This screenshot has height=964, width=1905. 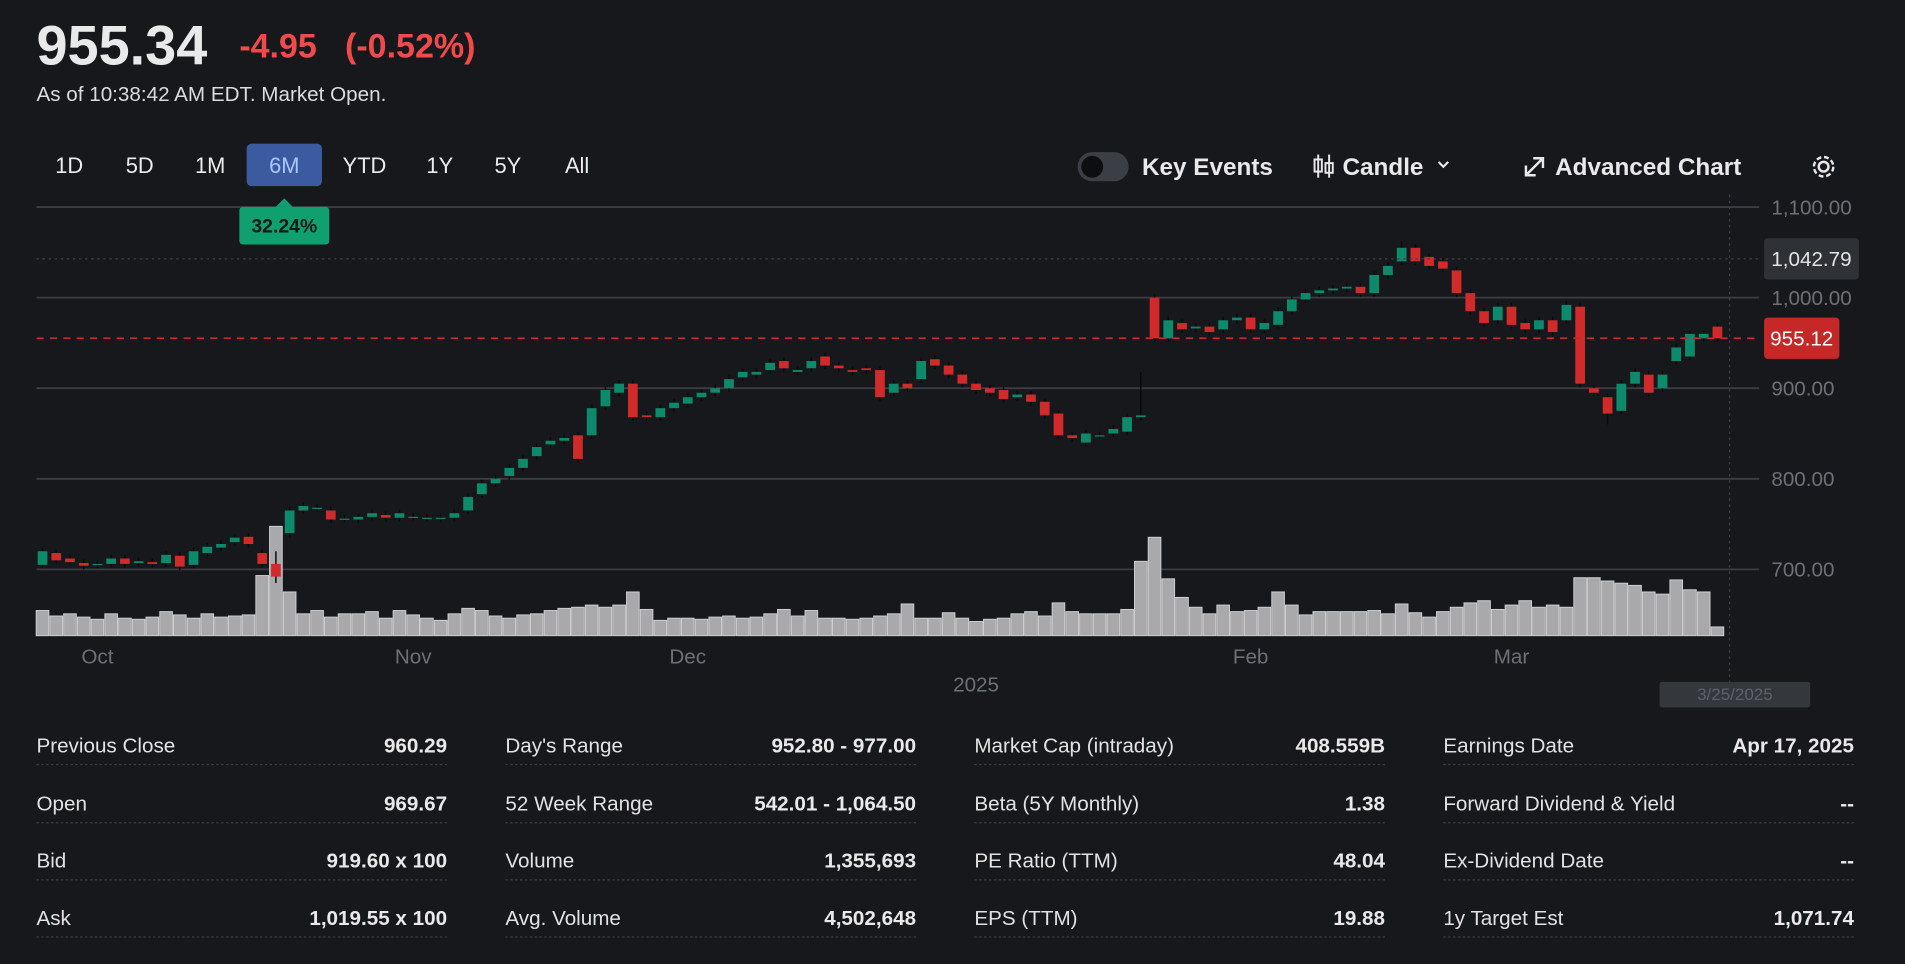 I want to click on x-tick-label: Dec, so click(x=687, y=657).